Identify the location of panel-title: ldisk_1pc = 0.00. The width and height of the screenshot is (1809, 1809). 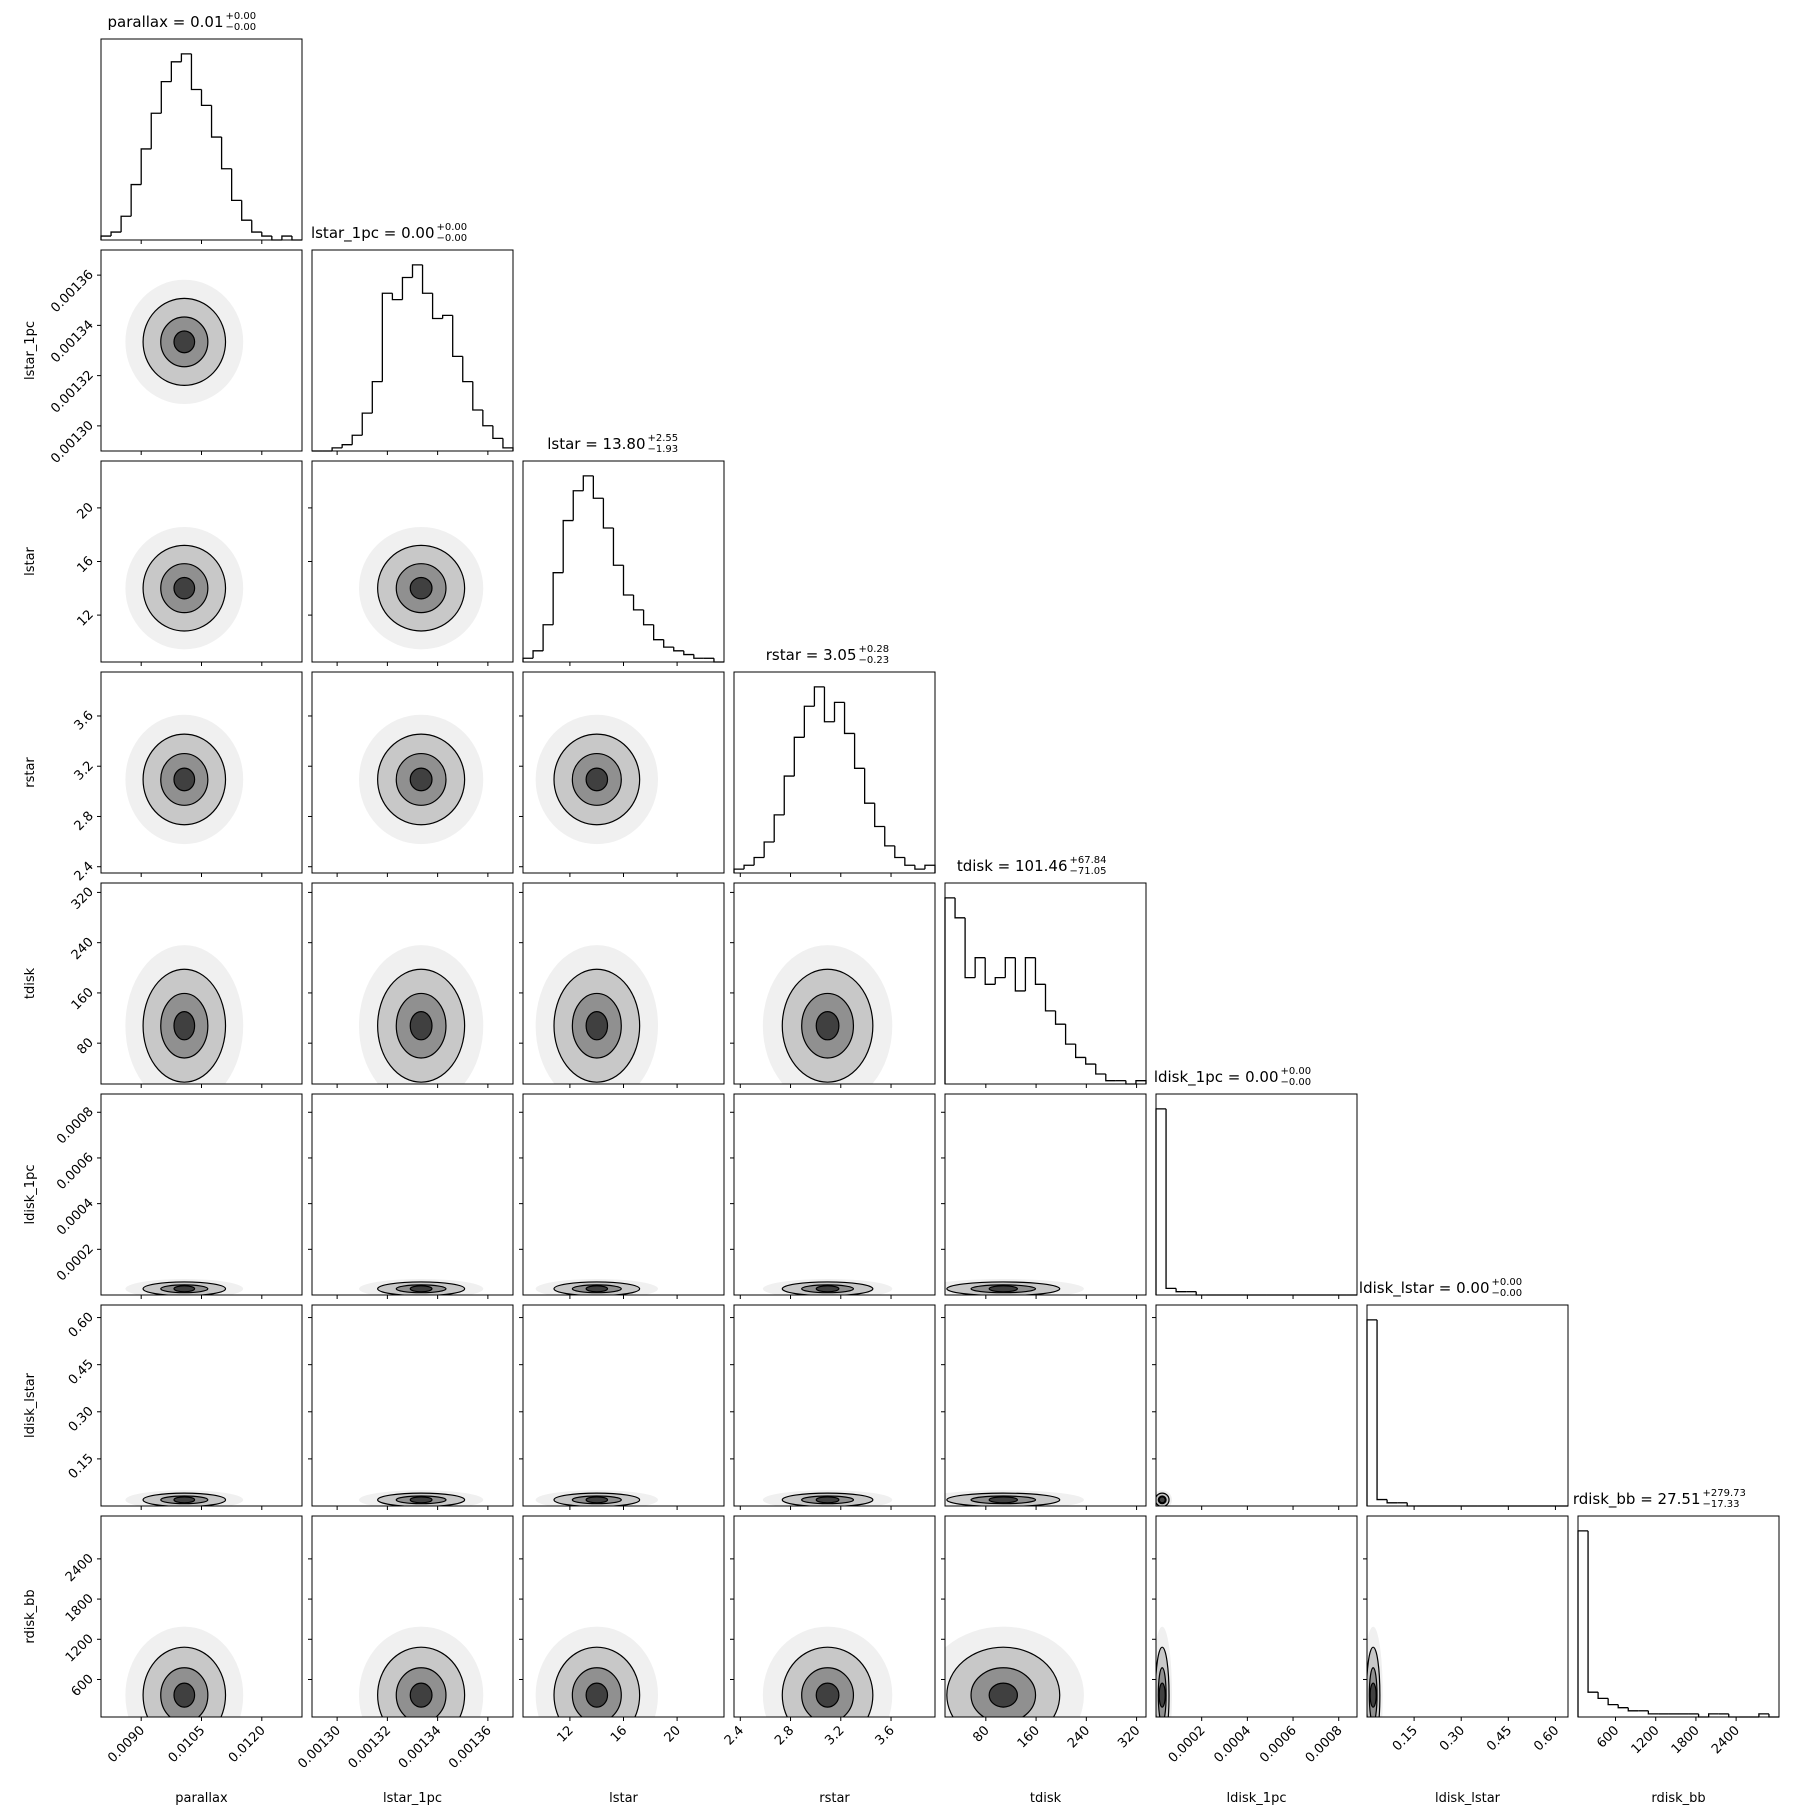
(1216, 1077).